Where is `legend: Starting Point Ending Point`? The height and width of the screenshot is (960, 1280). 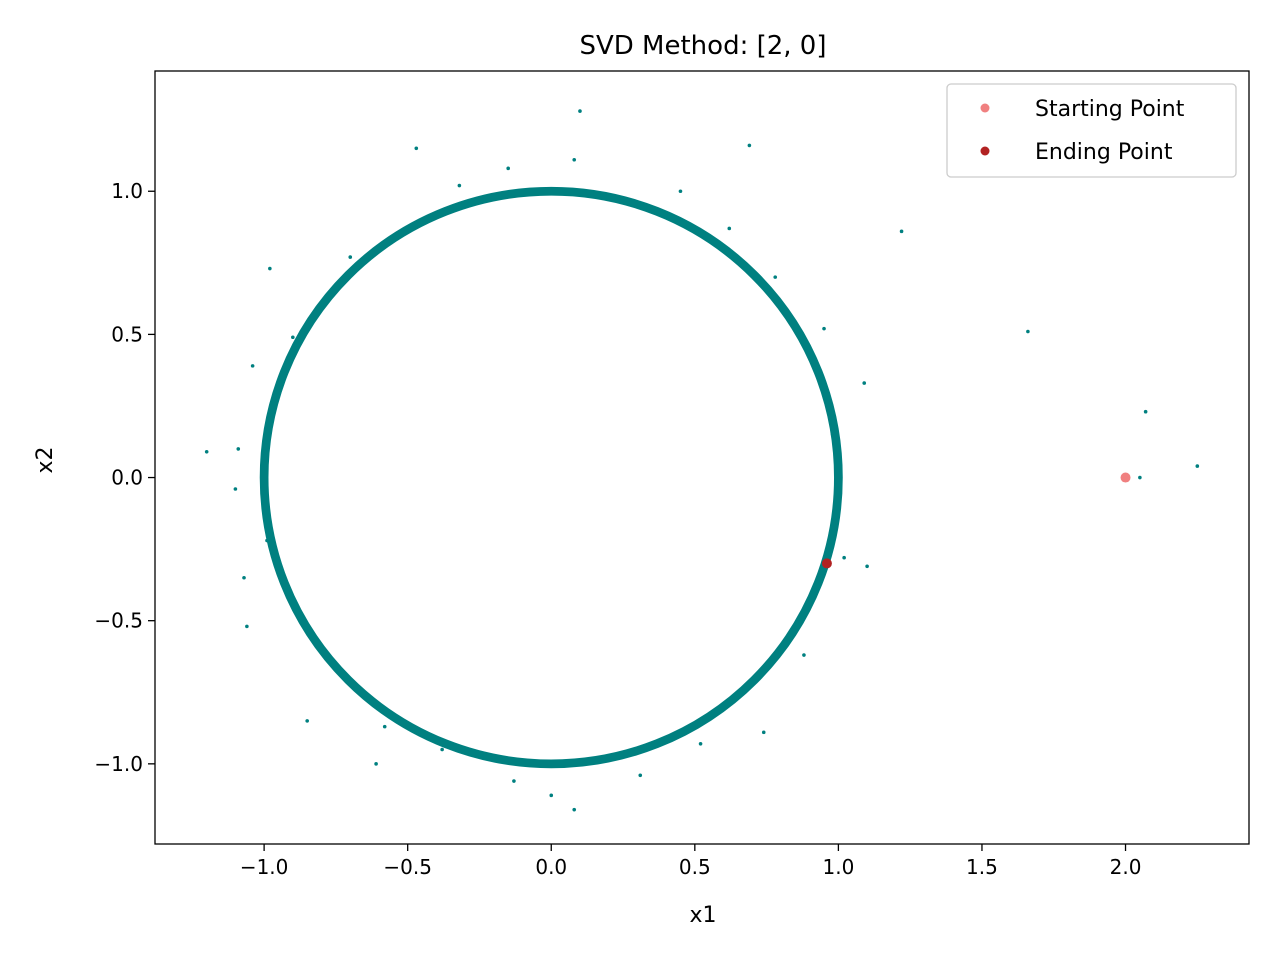
legend: Starting Point Ending Point is located at coordinates (1091, 130).